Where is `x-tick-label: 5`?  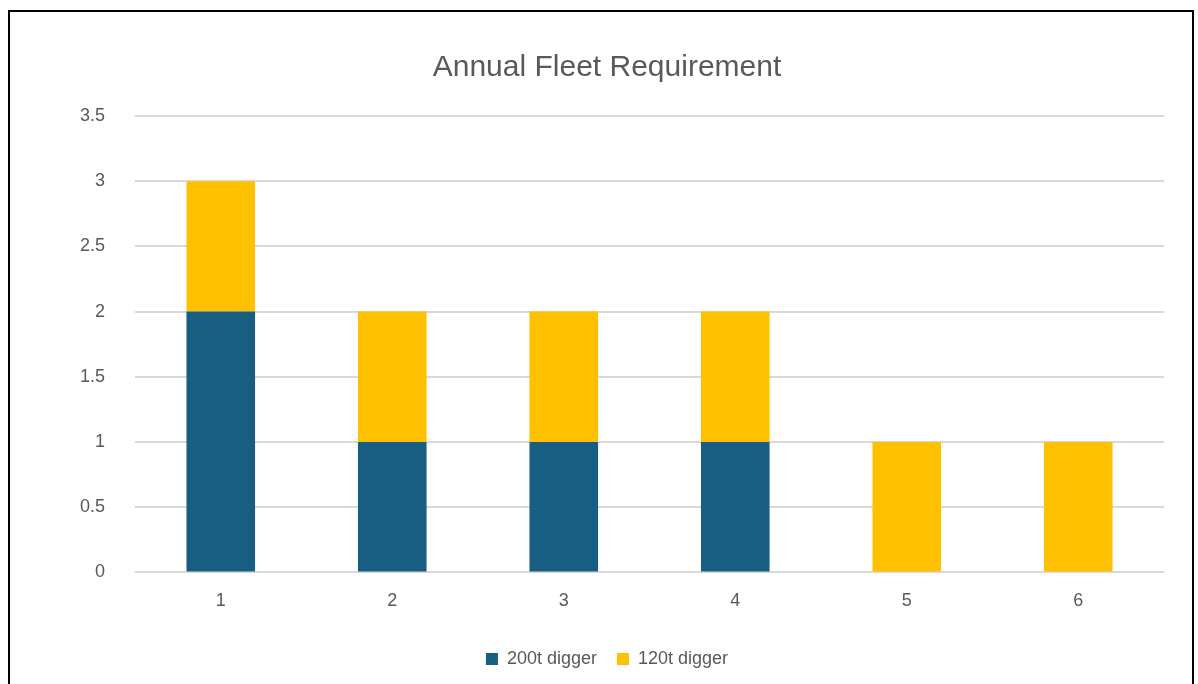 x-tick-label: 5 is located at coordinates (906, 600).